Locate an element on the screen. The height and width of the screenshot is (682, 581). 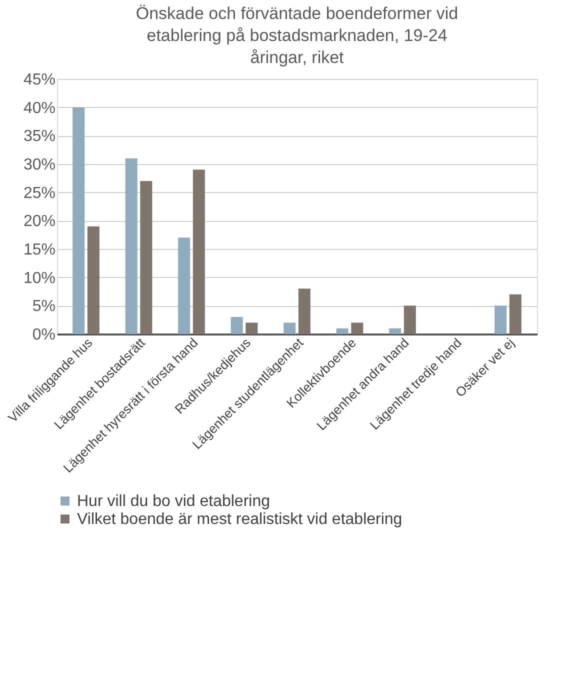
y-tick-label: 20% is located at coordinates (39, 221).